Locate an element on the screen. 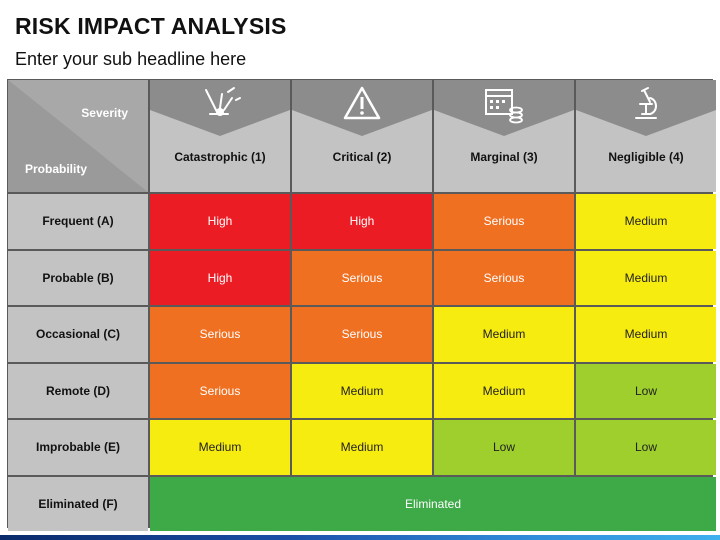 The width and height of the screenshot is (720, 540). row-header-probable: Probable (B) is located at coordinates (78, 277).